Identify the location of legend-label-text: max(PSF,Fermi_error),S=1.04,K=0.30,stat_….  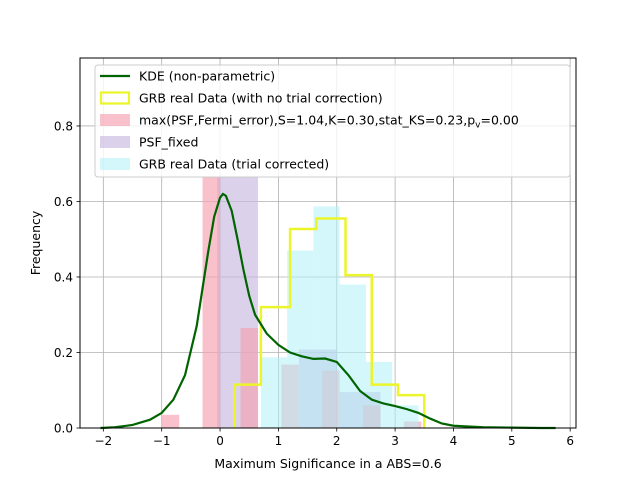
(307, 120).